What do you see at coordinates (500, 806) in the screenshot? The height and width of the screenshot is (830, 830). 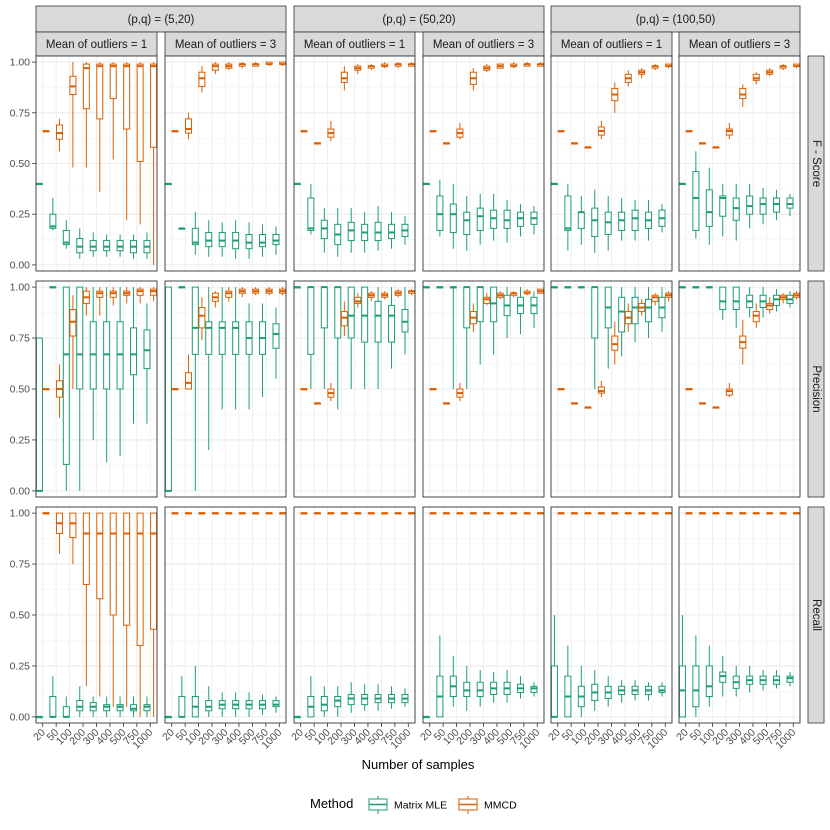 I see `legend-label: MMCD` at bounding box center [500, 806].